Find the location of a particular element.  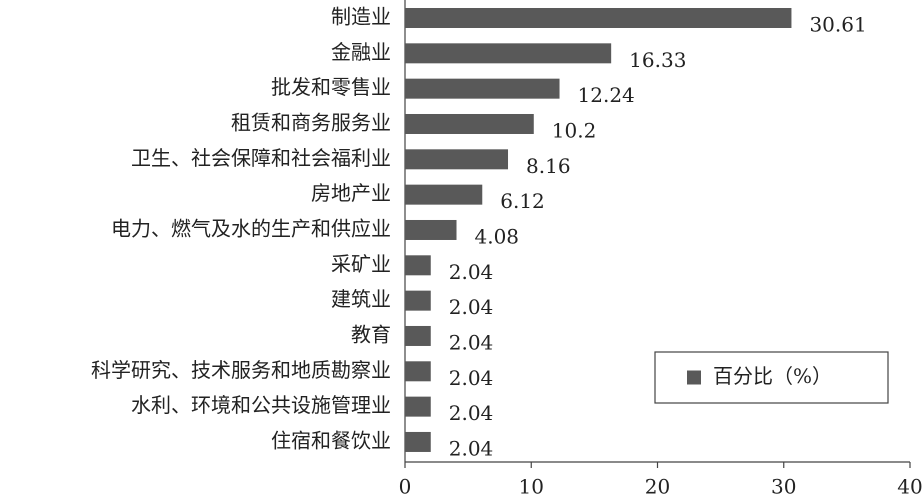

y-tick-label: 租赁和商务服务业 is located at coordinates (311, 122).